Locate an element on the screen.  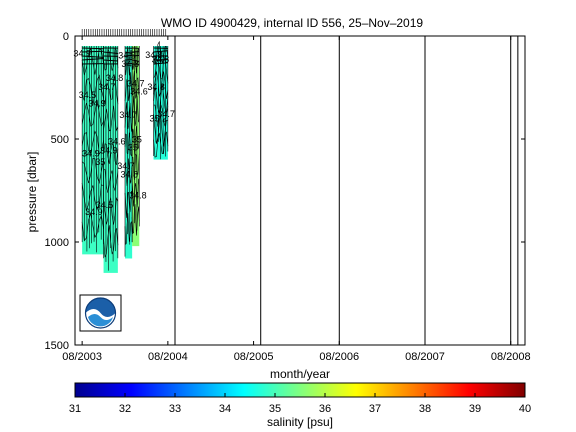
colorbar-tick-label: 38 is located at coordinates (425, 409).